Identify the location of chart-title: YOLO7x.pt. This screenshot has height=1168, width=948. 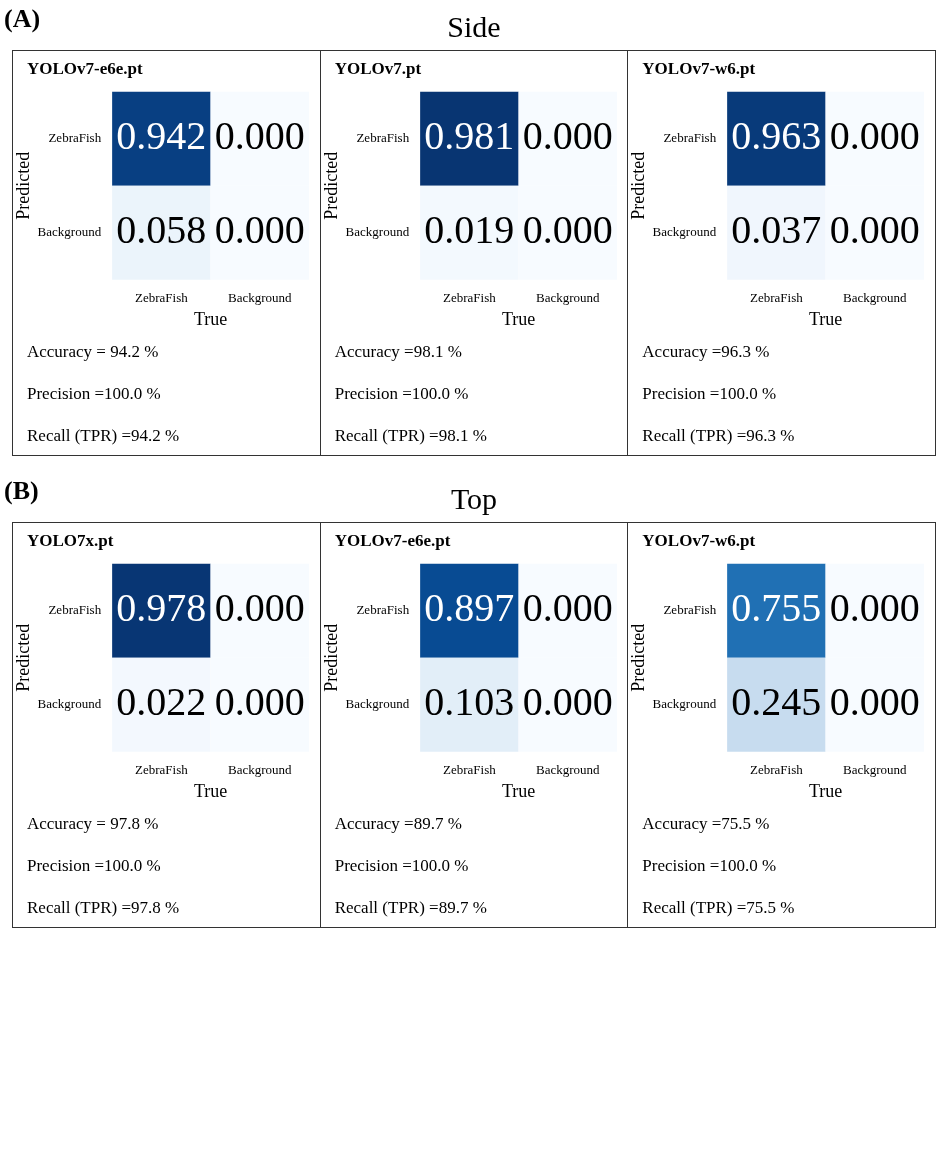
(71, 541).